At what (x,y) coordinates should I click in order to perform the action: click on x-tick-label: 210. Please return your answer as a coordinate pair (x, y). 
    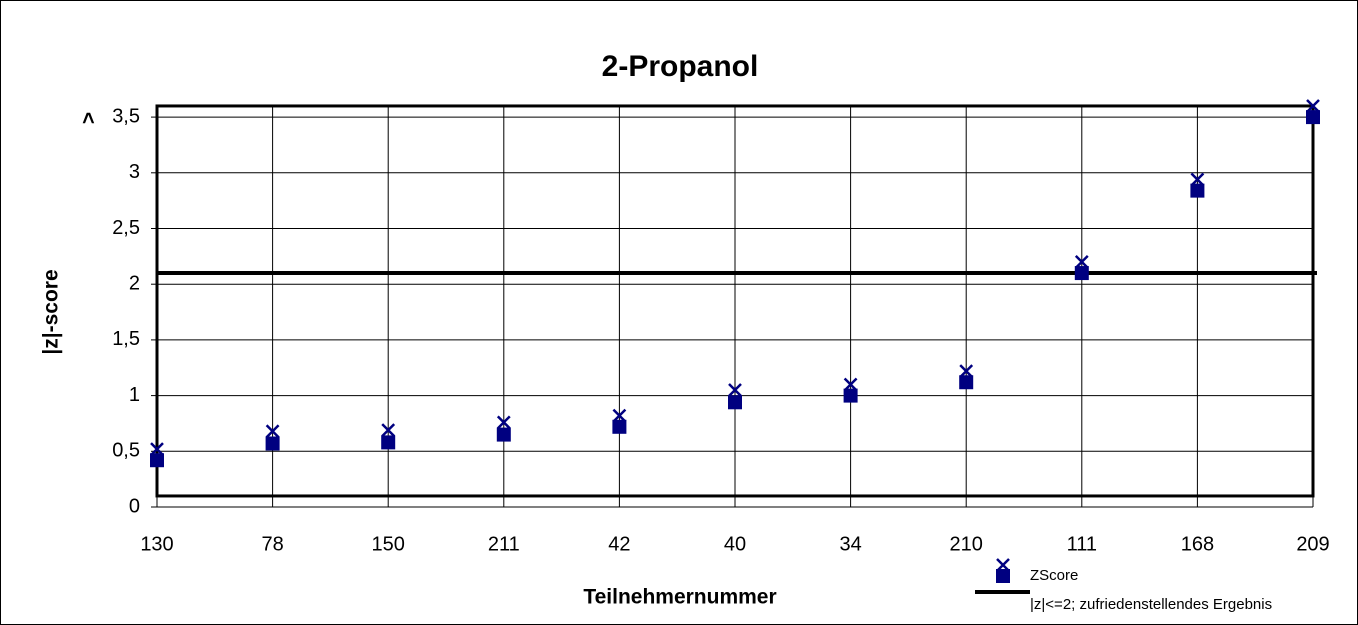
    Looking at the image, I should click on (966, 544).